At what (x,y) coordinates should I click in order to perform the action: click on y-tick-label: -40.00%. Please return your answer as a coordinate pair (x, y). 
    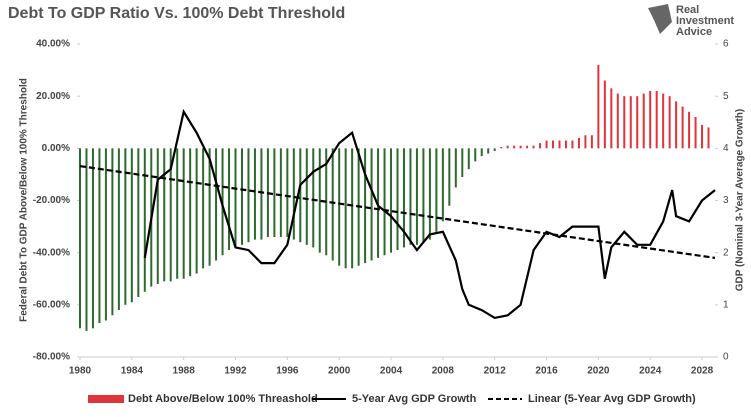
    Looking at the image, I should click on (51, 252).